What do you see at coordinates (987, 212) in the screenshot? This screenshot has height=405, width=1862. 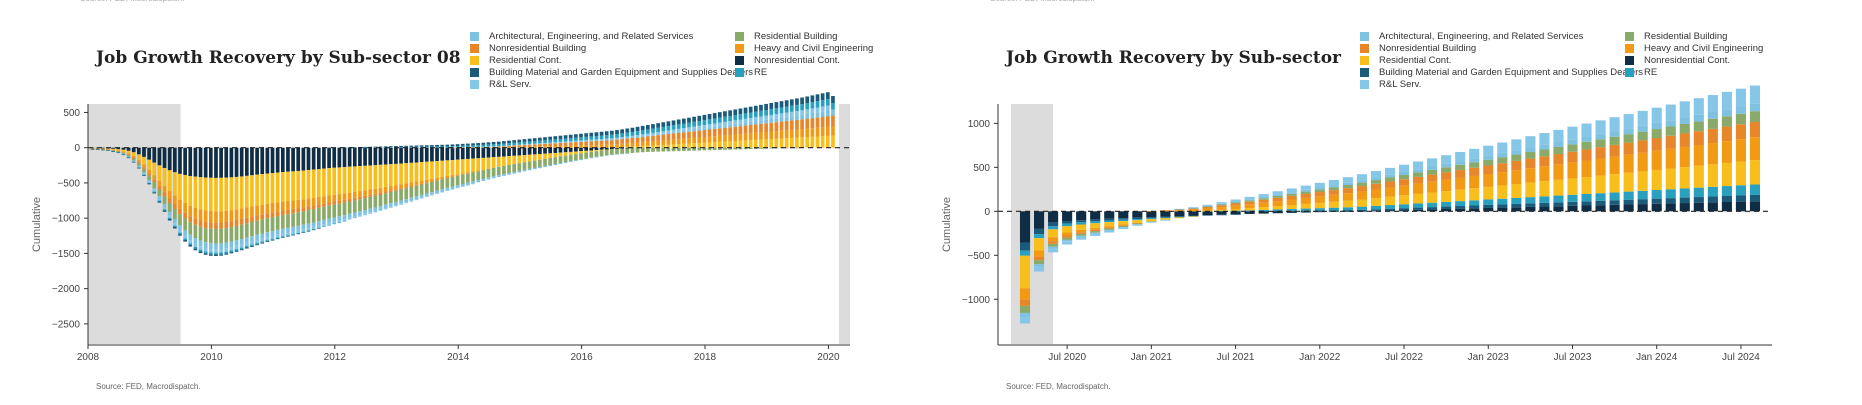 I see `y-tick-label: 0` at bounding box center [987, 212].